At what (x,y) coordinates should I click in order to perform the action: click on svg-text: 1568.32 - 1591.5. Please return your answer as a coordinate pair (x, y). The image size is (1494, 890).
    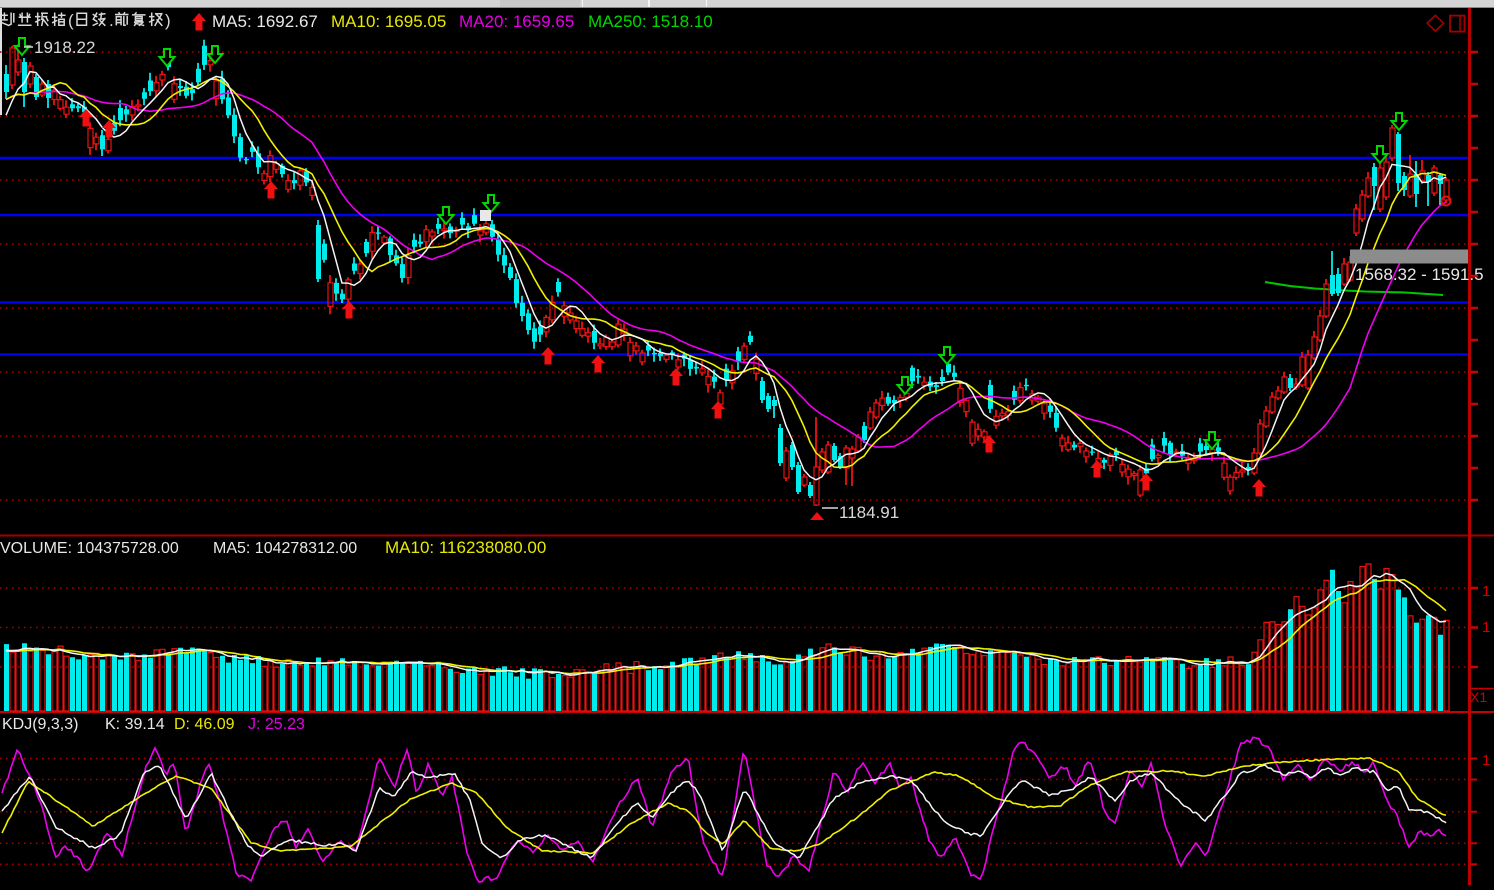
    Looking at the image, I should click on (1419, 274).